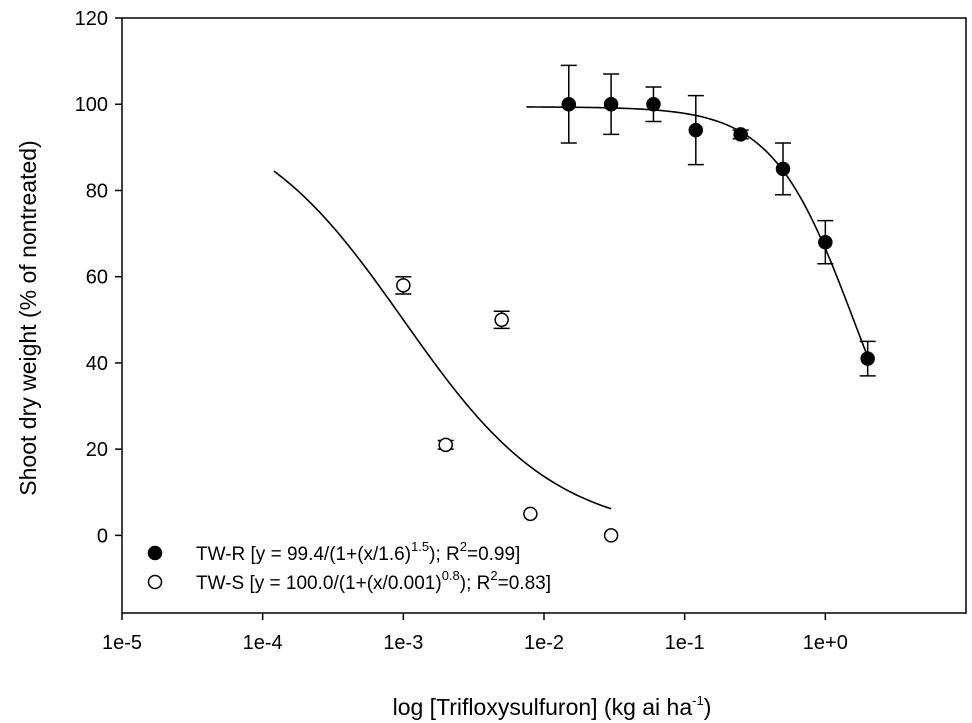 The image size is (972, 723). What do you see at coordinates (403, 643) in the screenshot?
I see `x-tick-label-2: 1e-3` at bounding box center [403, 643].